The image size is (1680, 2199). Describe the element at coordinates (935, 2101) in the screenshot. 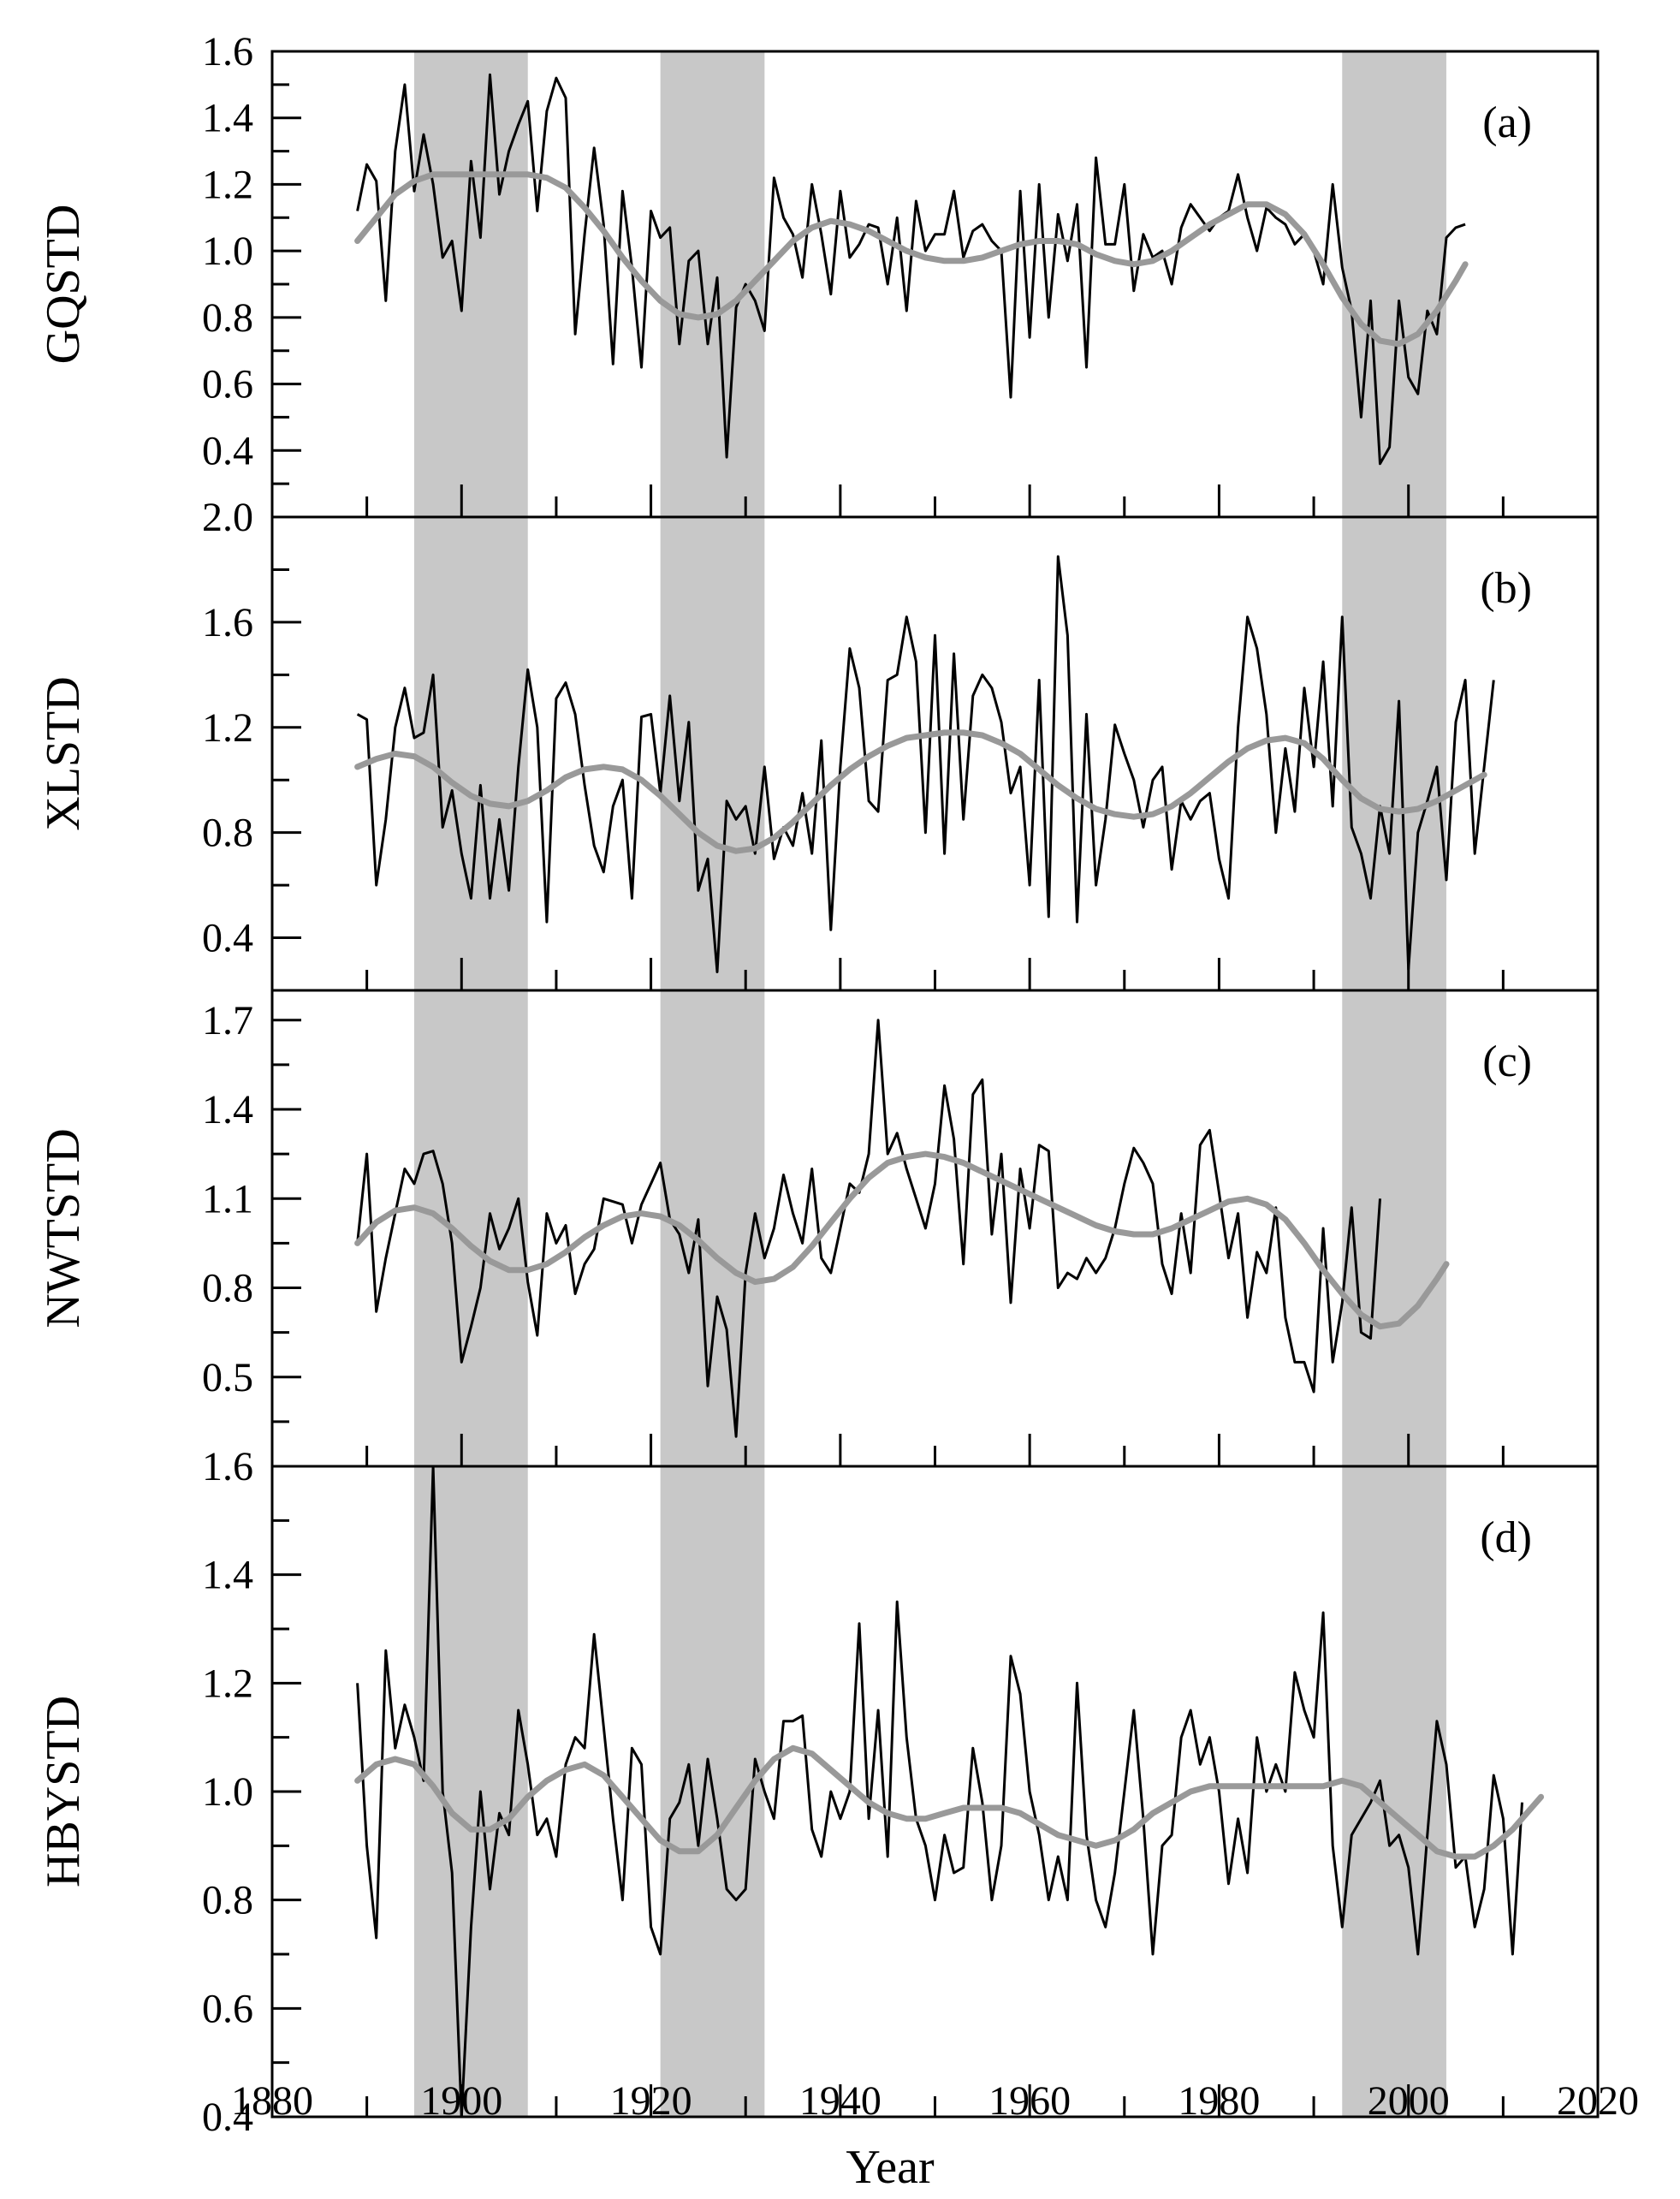

I see `x-axis: 1880 1900 1920 1940 1960 1980 2000 2020` at that location.